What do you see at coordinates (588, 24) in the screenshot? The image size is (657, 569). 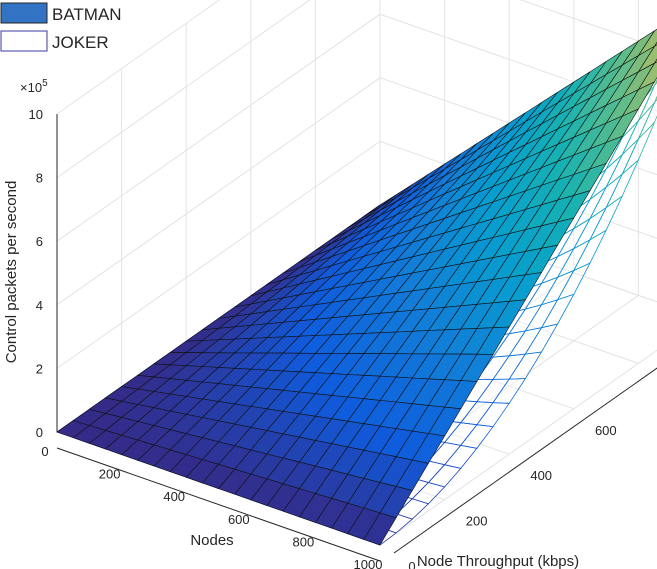 I see `grid-line-z-back` at bounding box center [588, 24].